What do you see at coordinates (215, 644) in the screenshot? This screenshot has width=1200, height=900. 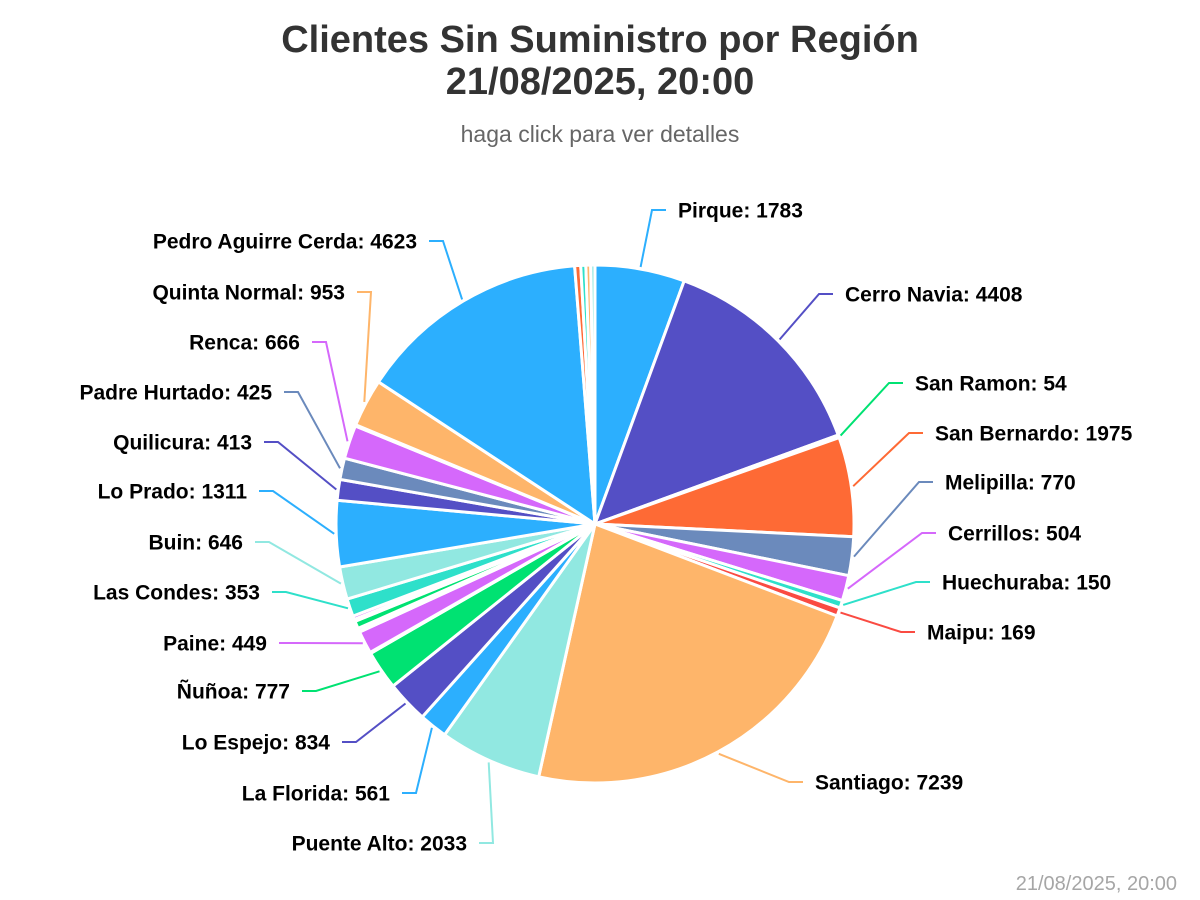 I see `data-label-paine: Paine: 449` at bounding box center [215, 644].